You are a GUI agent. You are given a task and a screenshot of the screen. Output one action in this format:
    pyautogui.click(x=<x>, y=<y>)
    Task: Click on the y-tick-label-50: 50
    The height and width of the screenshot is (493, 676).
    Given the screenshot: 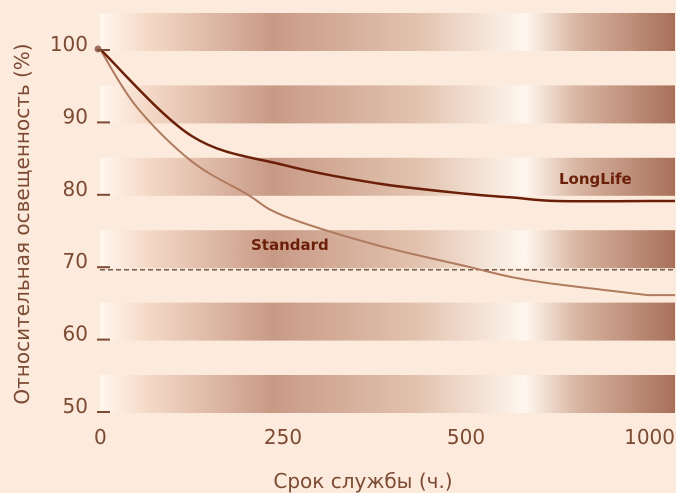 What is the action you would take?
    pyautogui.click(x=75, y=406)
    